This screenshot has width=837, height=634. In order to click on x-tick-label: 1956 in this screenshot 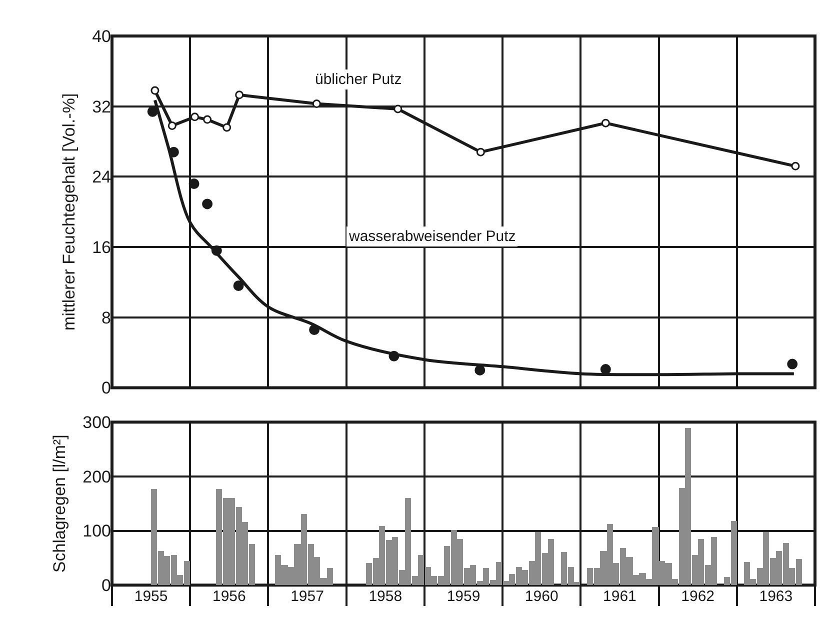, I will do `click(229, 597)`.